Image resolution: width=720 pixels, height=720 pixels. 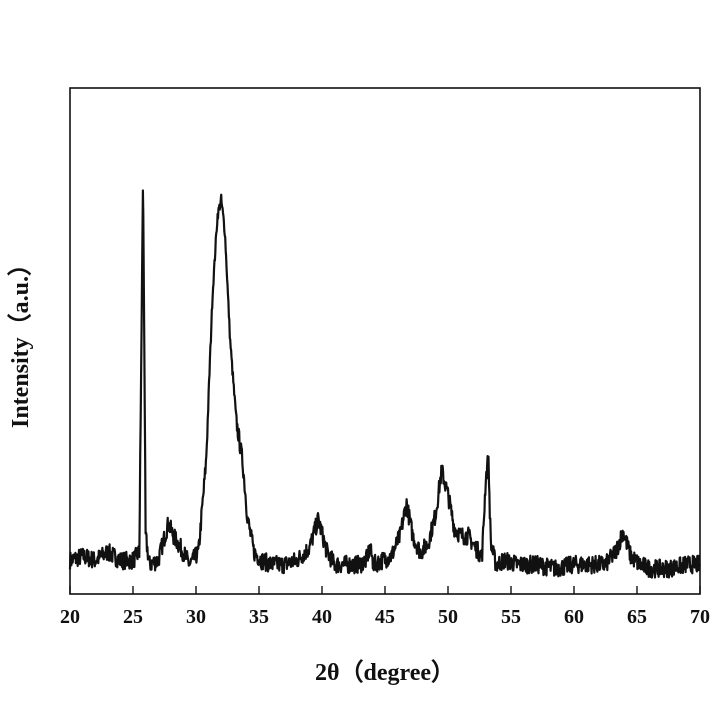 I want to click on x-tick-label: 35, so click(x=259, y=617).